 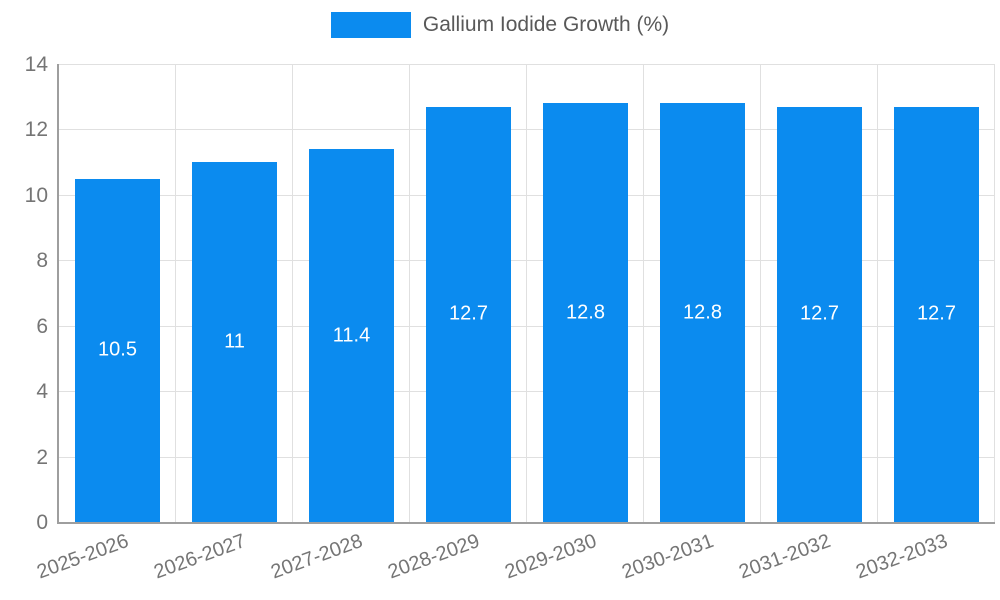 What do you see at coordinates (784, 557) in the screenshot?
I see `x-tick-label: 2031-2032` at bounding box center [784, 557].